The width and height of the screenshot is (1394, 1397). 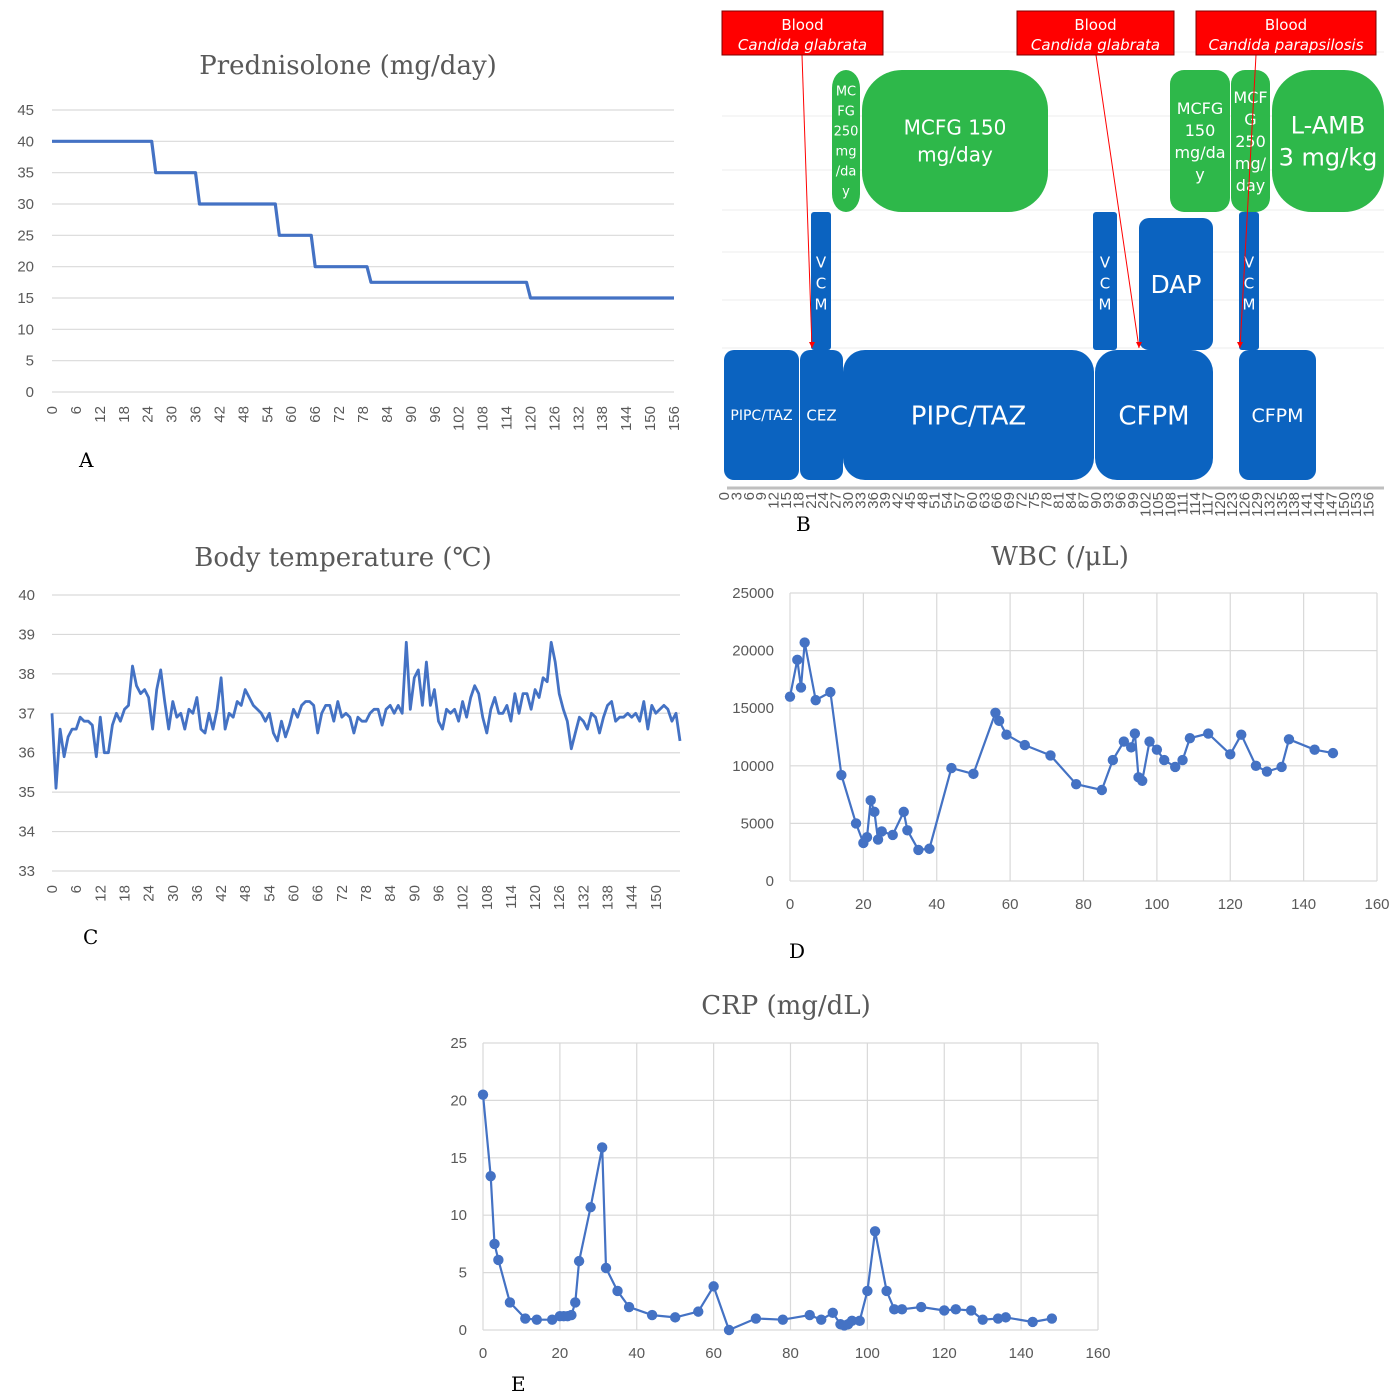 What do you see at coordinates (100, 893) in the screenshot?
I see `x-tick-label: 12` at bounding box center [100, 893].